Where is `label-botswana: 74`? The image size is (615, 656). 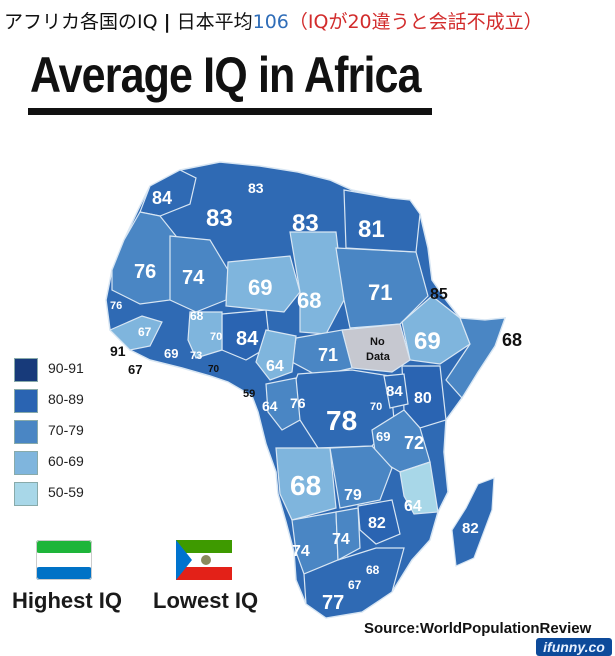
label-botswana: 74 is located at coordinates (341, 539).